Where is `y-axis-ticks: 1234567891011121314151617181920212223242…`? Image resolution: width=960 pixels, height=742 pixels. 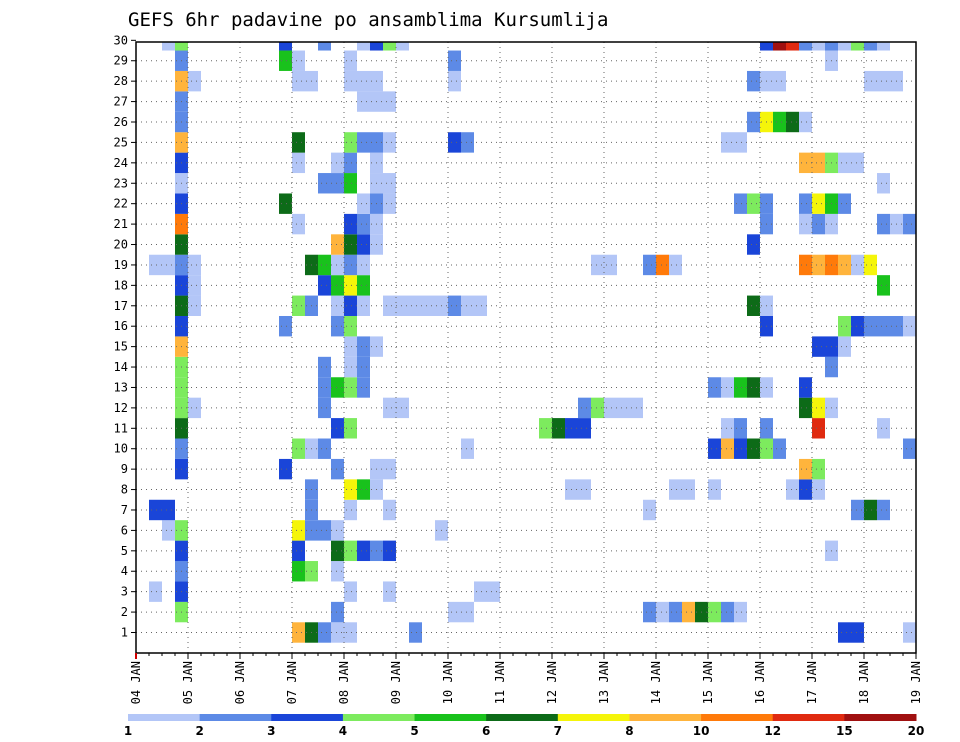 y-axis-ticks: 1234567891011121314151617181920212223242… is located at coordinates (125, 336).